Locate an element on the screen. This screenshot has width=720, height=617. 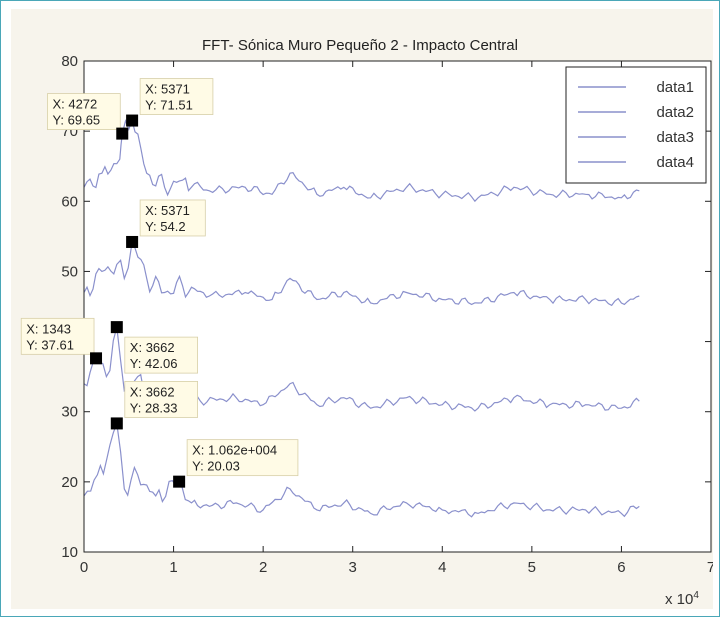
datatip-y-label: Y: 54.2 is located at coordinates (165, 226).